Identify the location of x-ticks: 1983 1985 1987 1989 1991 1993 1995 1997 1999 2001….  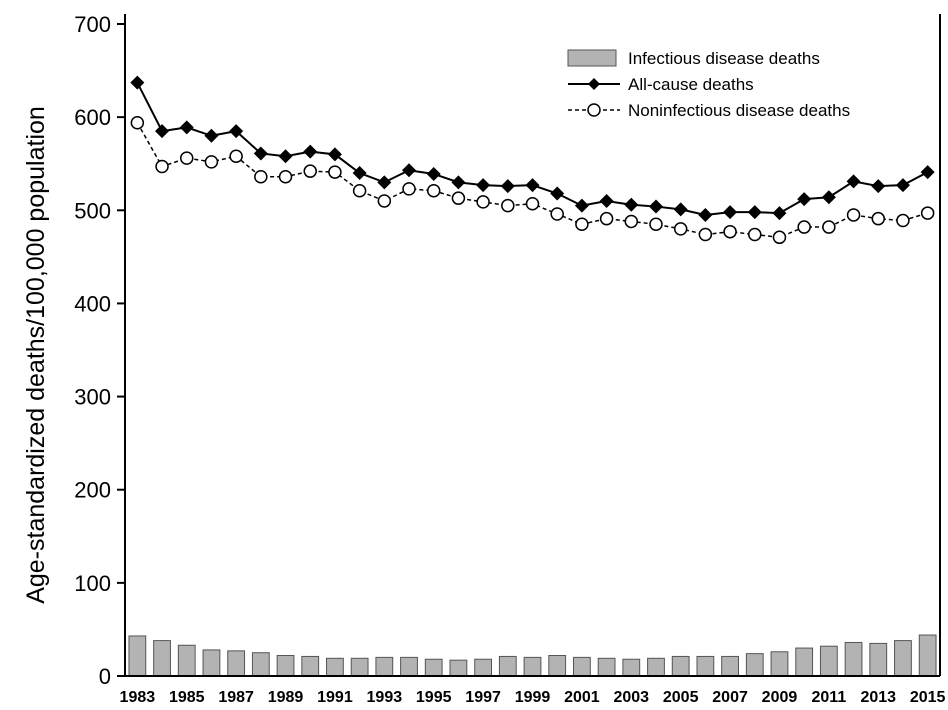
(533, 697).